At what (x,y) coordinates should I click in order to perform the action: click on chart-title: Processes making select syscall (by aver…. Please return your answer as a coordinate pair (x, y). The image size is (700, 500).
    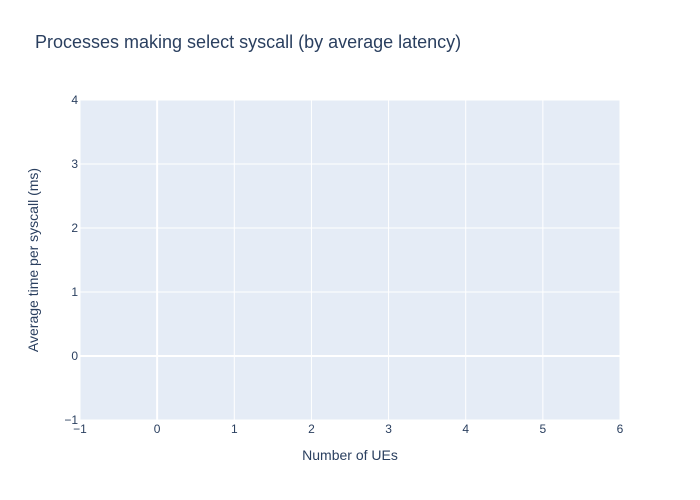
    Looking at the image, I should click on (248, 42).